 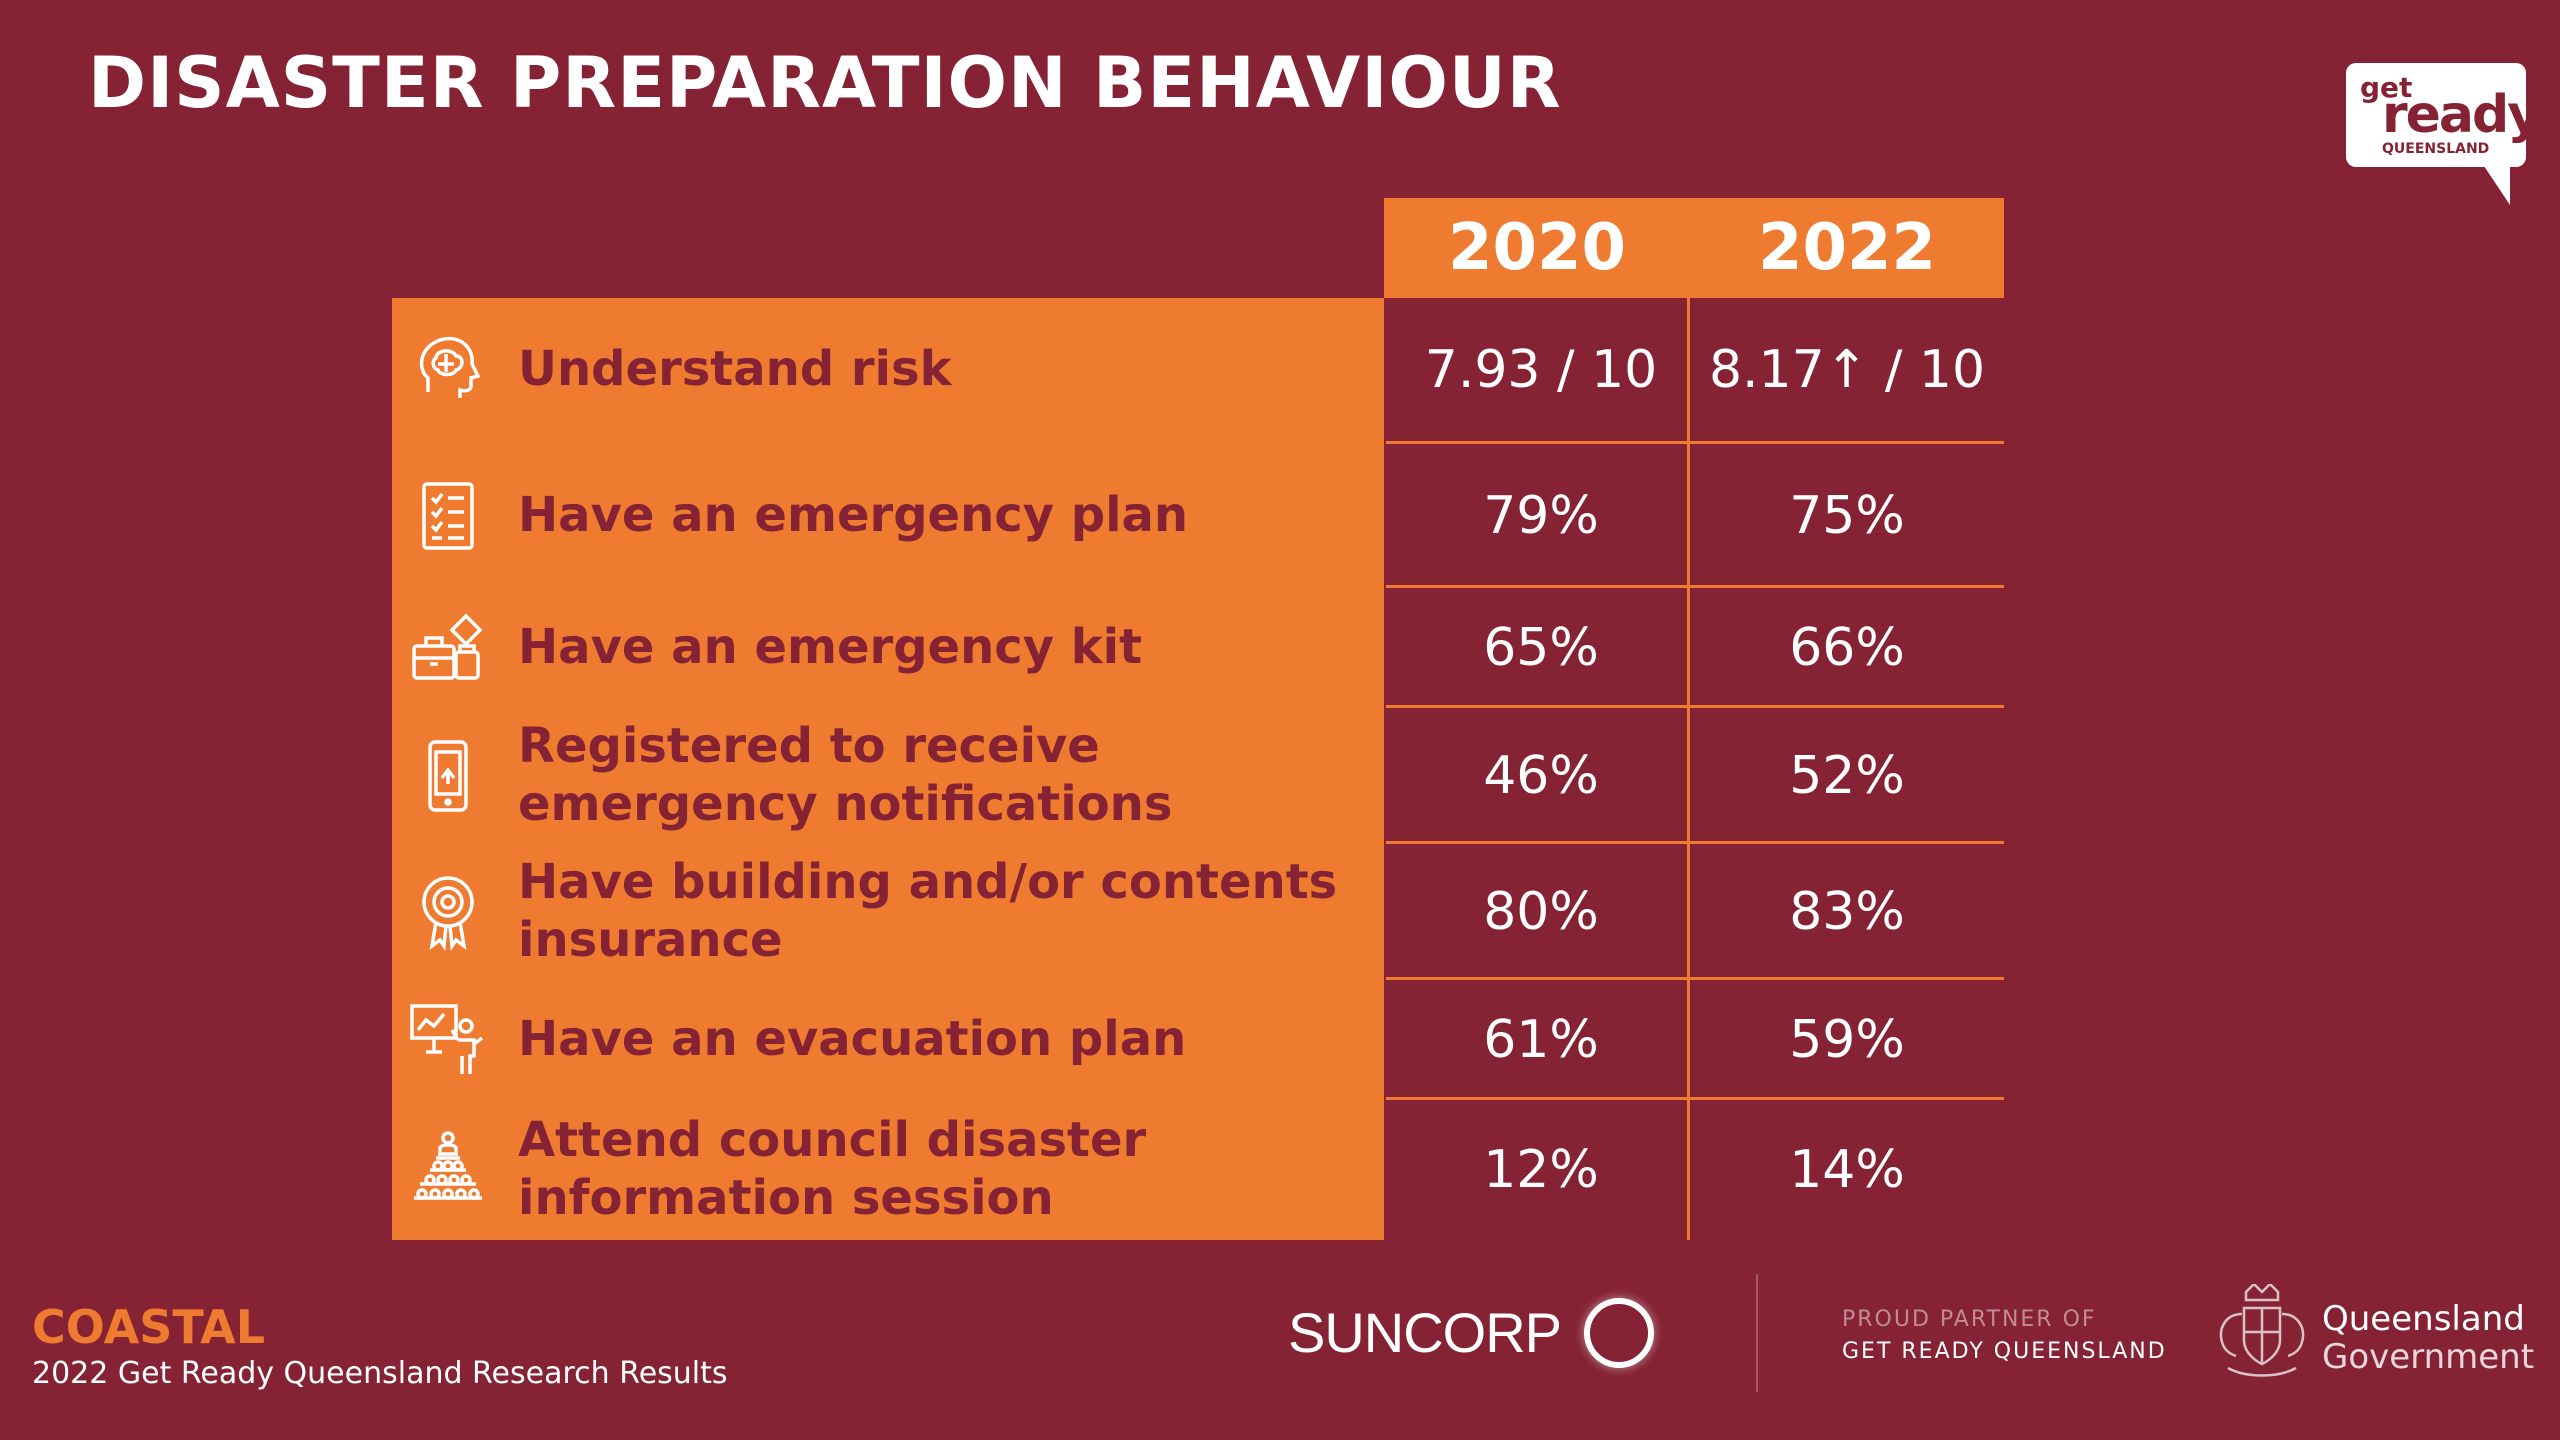 What do you see at coordinates (1847, 912) in the screenshot?
I see `value-2022: 83%` at bounding box center [1847, 912].